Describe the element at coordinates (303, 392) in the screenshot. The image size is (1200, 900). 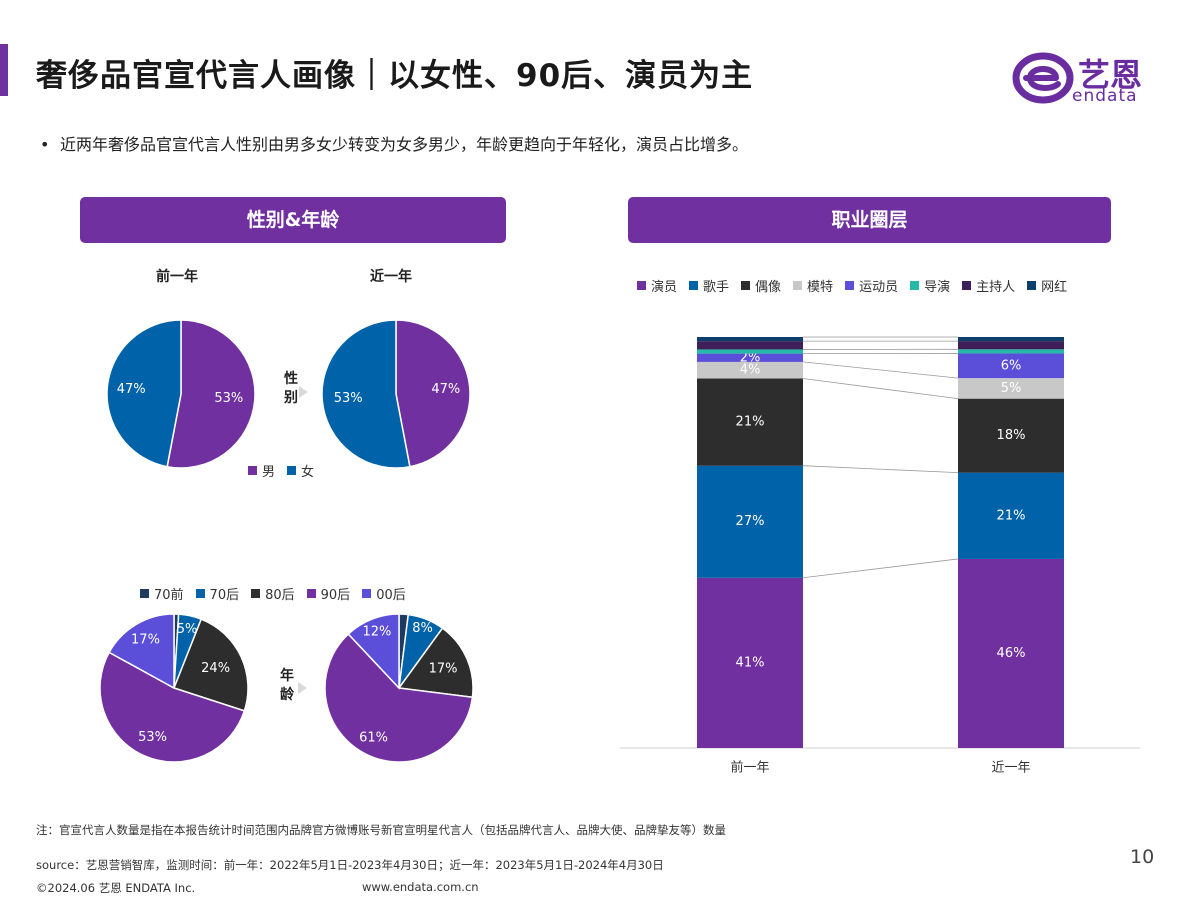
I see `arrow-gender-icon` at that location.